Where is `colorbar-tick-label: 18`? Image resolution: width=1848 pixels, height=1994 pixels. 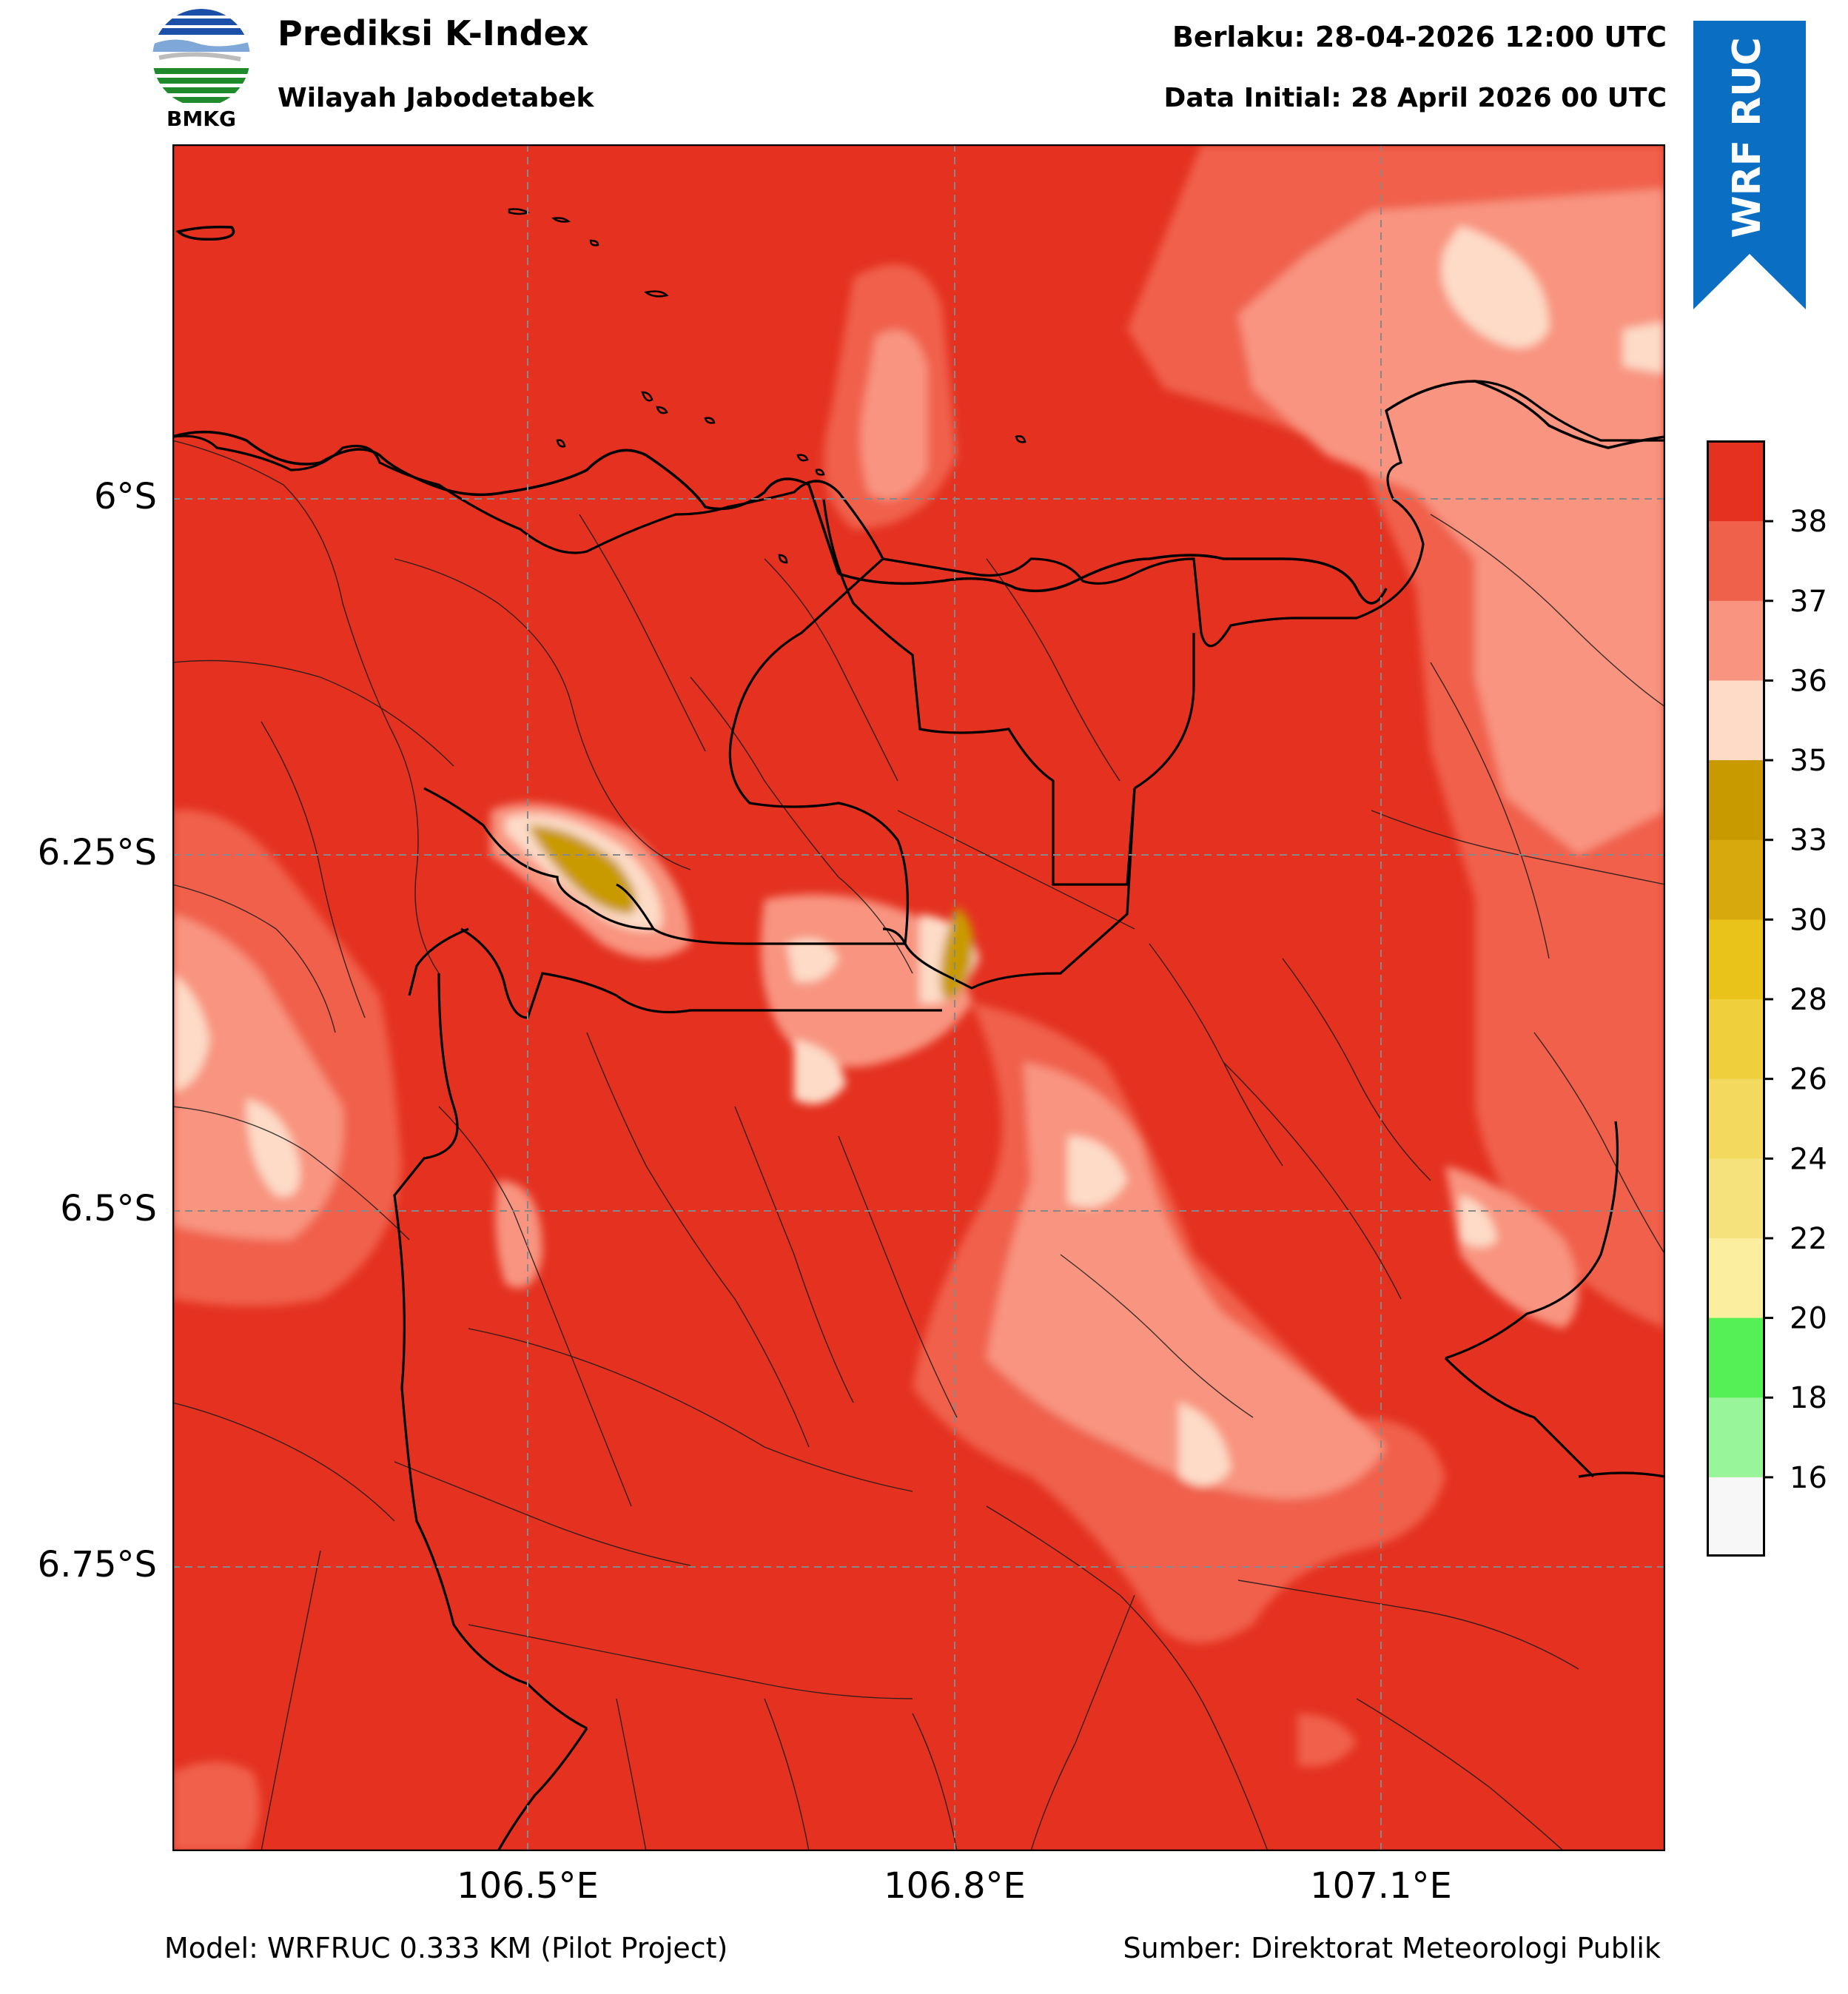
colorbar-tick-label: 18 is located at coordinates (1808, 1398).